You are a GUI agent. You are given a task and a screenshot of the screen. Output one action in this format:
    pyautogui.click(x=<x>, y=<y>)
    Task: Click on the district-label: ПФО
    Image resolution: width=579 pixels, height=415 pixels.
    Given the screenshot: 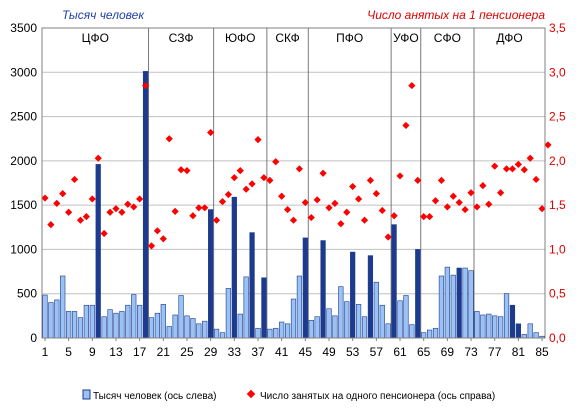 What is the action you would take?
    pyautogui.click(x=349, y=38)
    